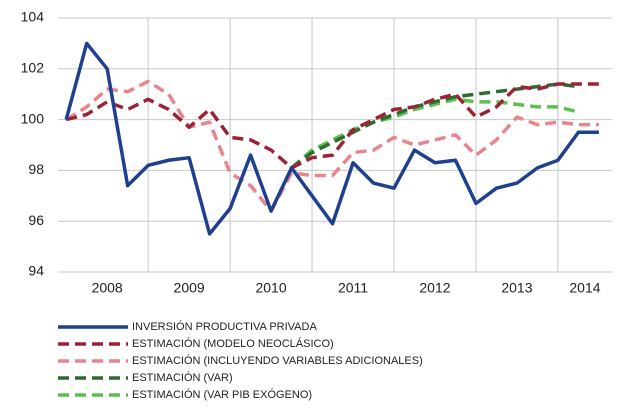 The image size is (622, 419). What do you see at coordinates (270, 288) in the screenshot?
I see `x-tick-label: 2010` at bounding box center [270, 288].